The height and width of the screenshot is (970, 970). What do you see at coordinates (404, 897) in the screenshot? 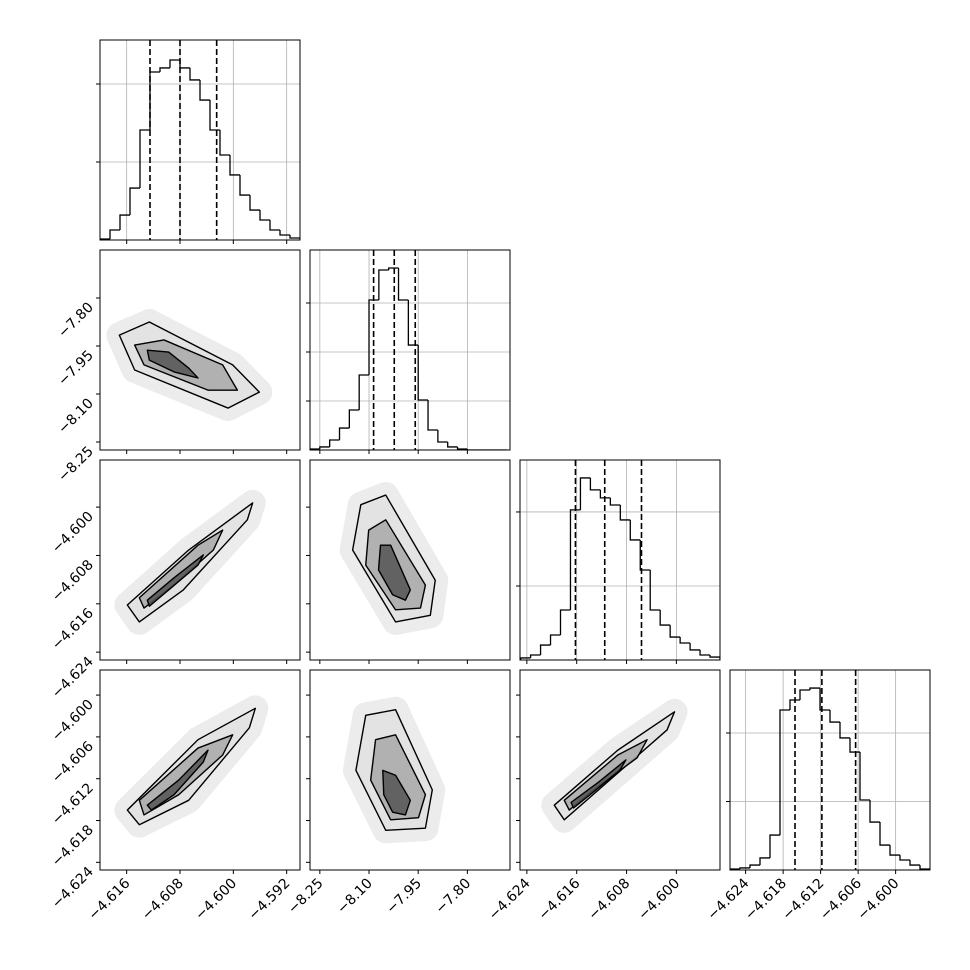
I see `x-tick-label: −7.95` at bounding box center [404, 897].